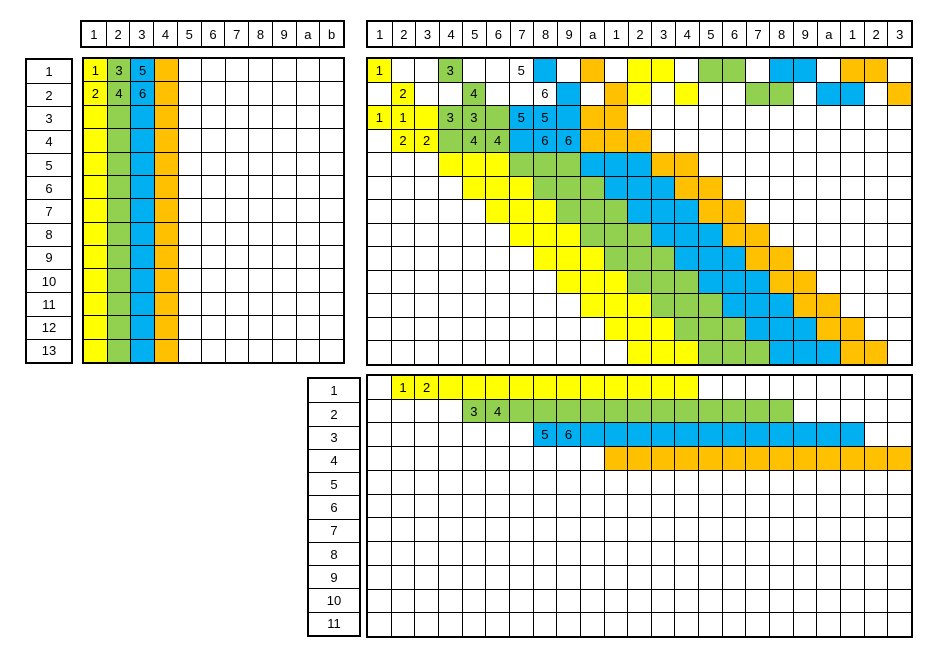  What do you see at coordinates (49, 257) in the screenshot?
I see `row-label-cell: 9` at bounding box center [49, 257].